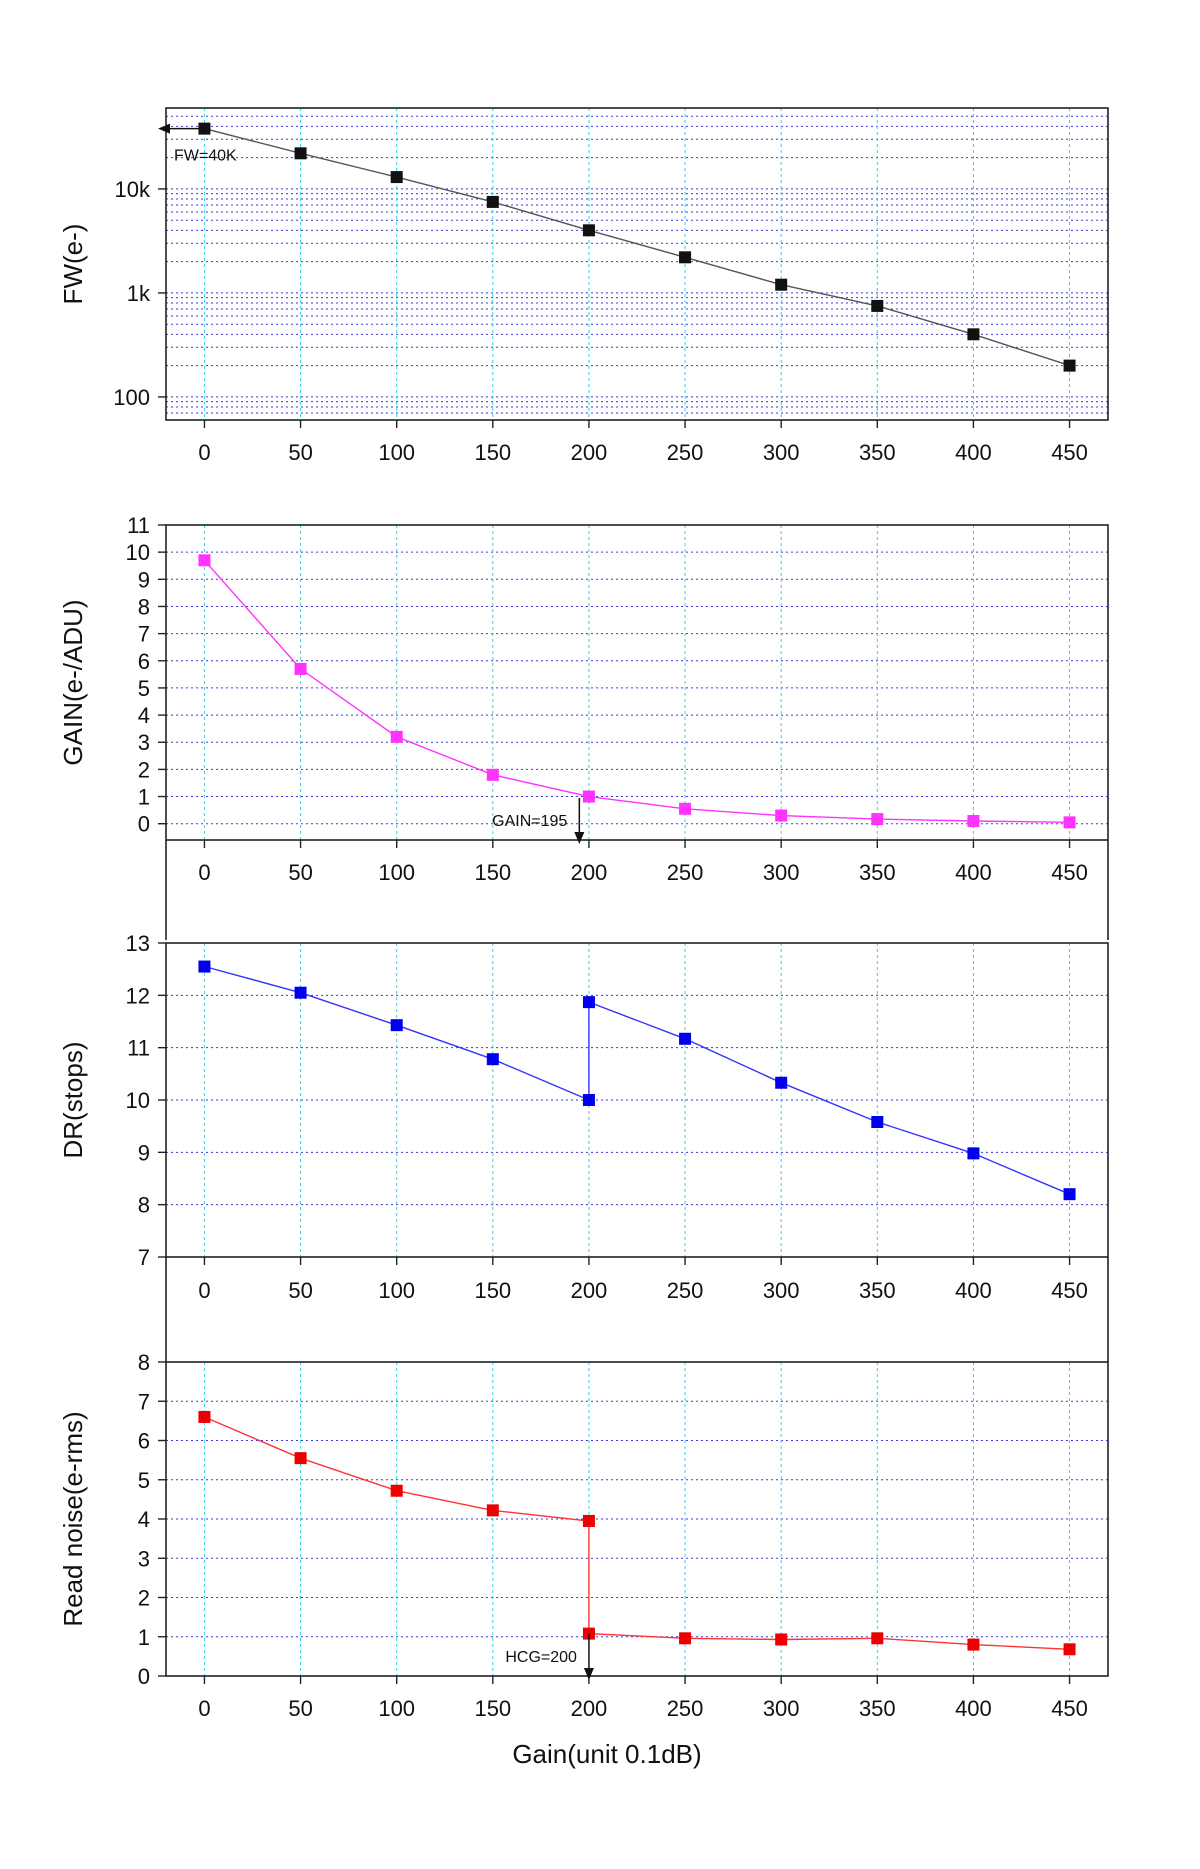 This screenshot has height=1869, width=1200. What do you see at coordinates (146, 1100) in the screenshot?
I see `y-ticks: 7 8 9 10 11 12 13` at bounding box center [146, 1100].